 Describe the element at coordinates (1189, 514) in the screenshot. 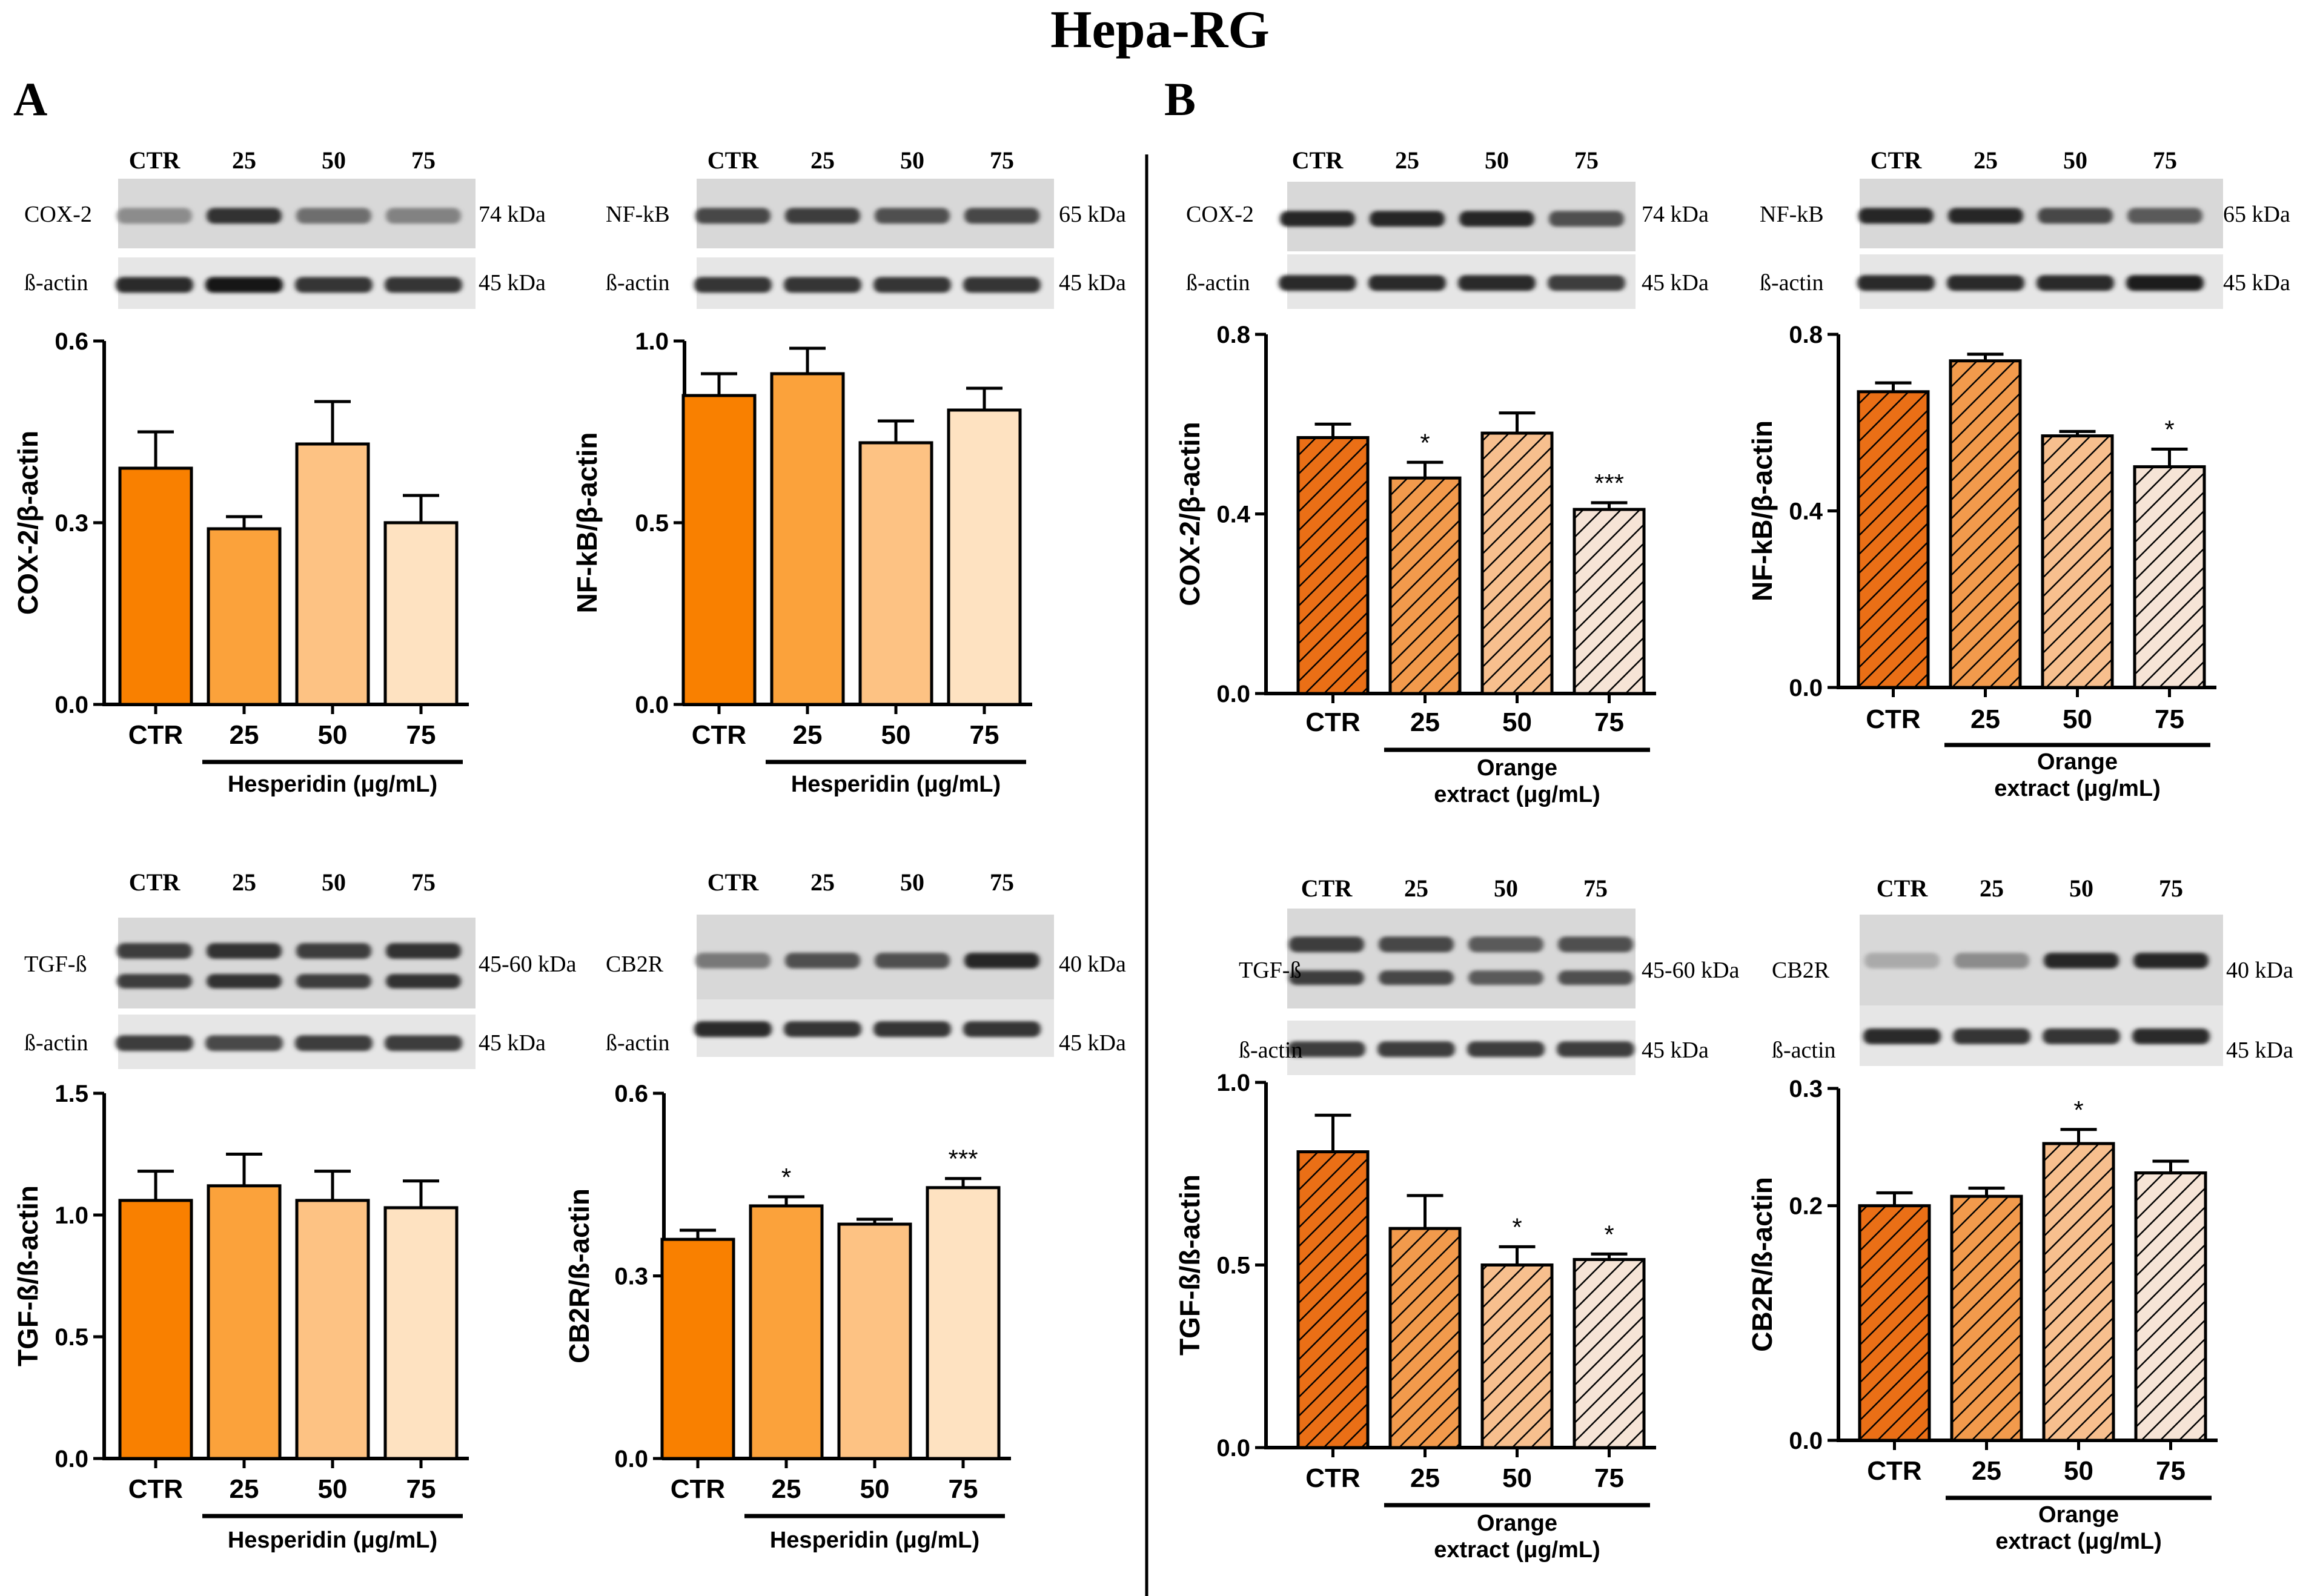

I see `y-axis-label: COX-2/β-actin` at that location.